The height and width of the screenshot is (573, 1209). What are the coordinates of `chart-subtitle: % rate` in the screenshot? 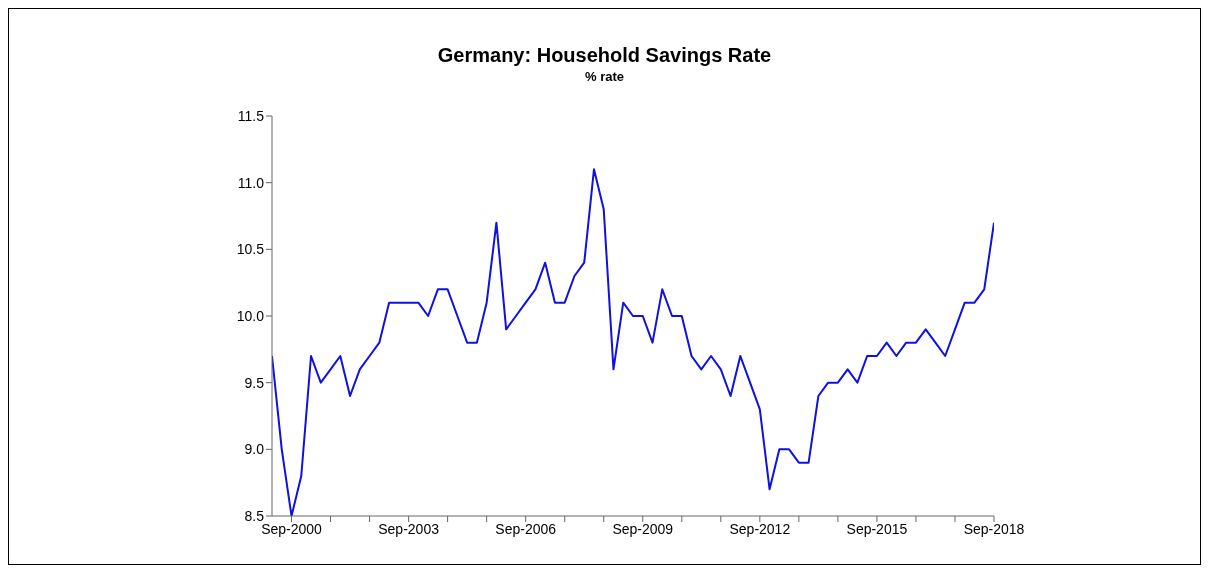 It's located at (604, 76).